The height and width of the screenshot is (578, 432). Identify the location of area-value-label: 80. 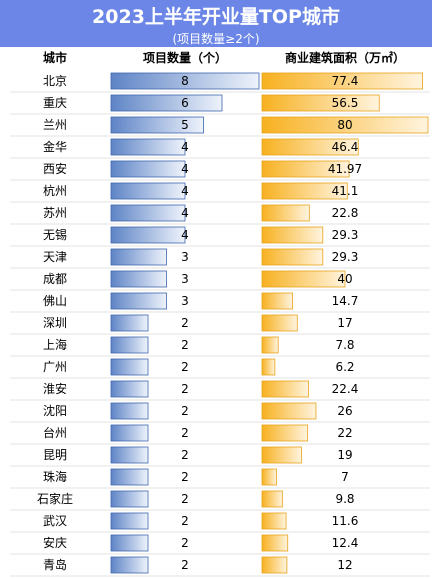
(344, 125).